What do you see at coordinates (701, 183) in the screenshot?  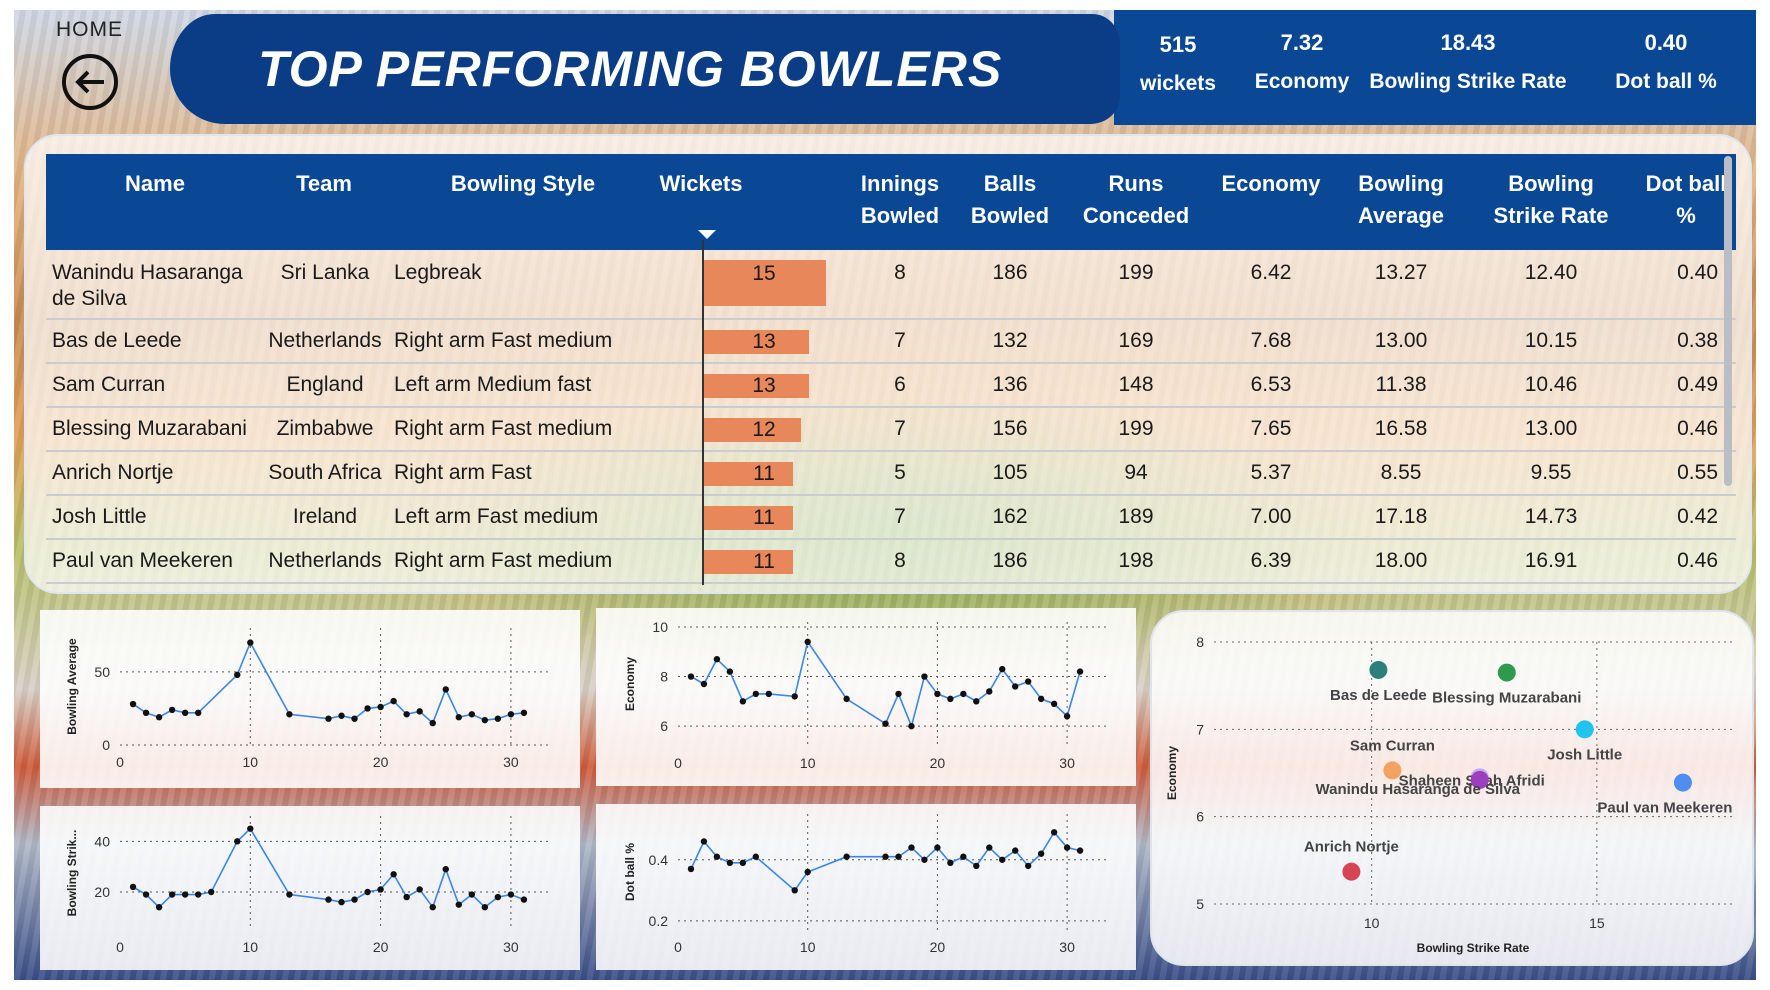 I see `col-header-wickets: Wickets` at bounding box center [701, 183].